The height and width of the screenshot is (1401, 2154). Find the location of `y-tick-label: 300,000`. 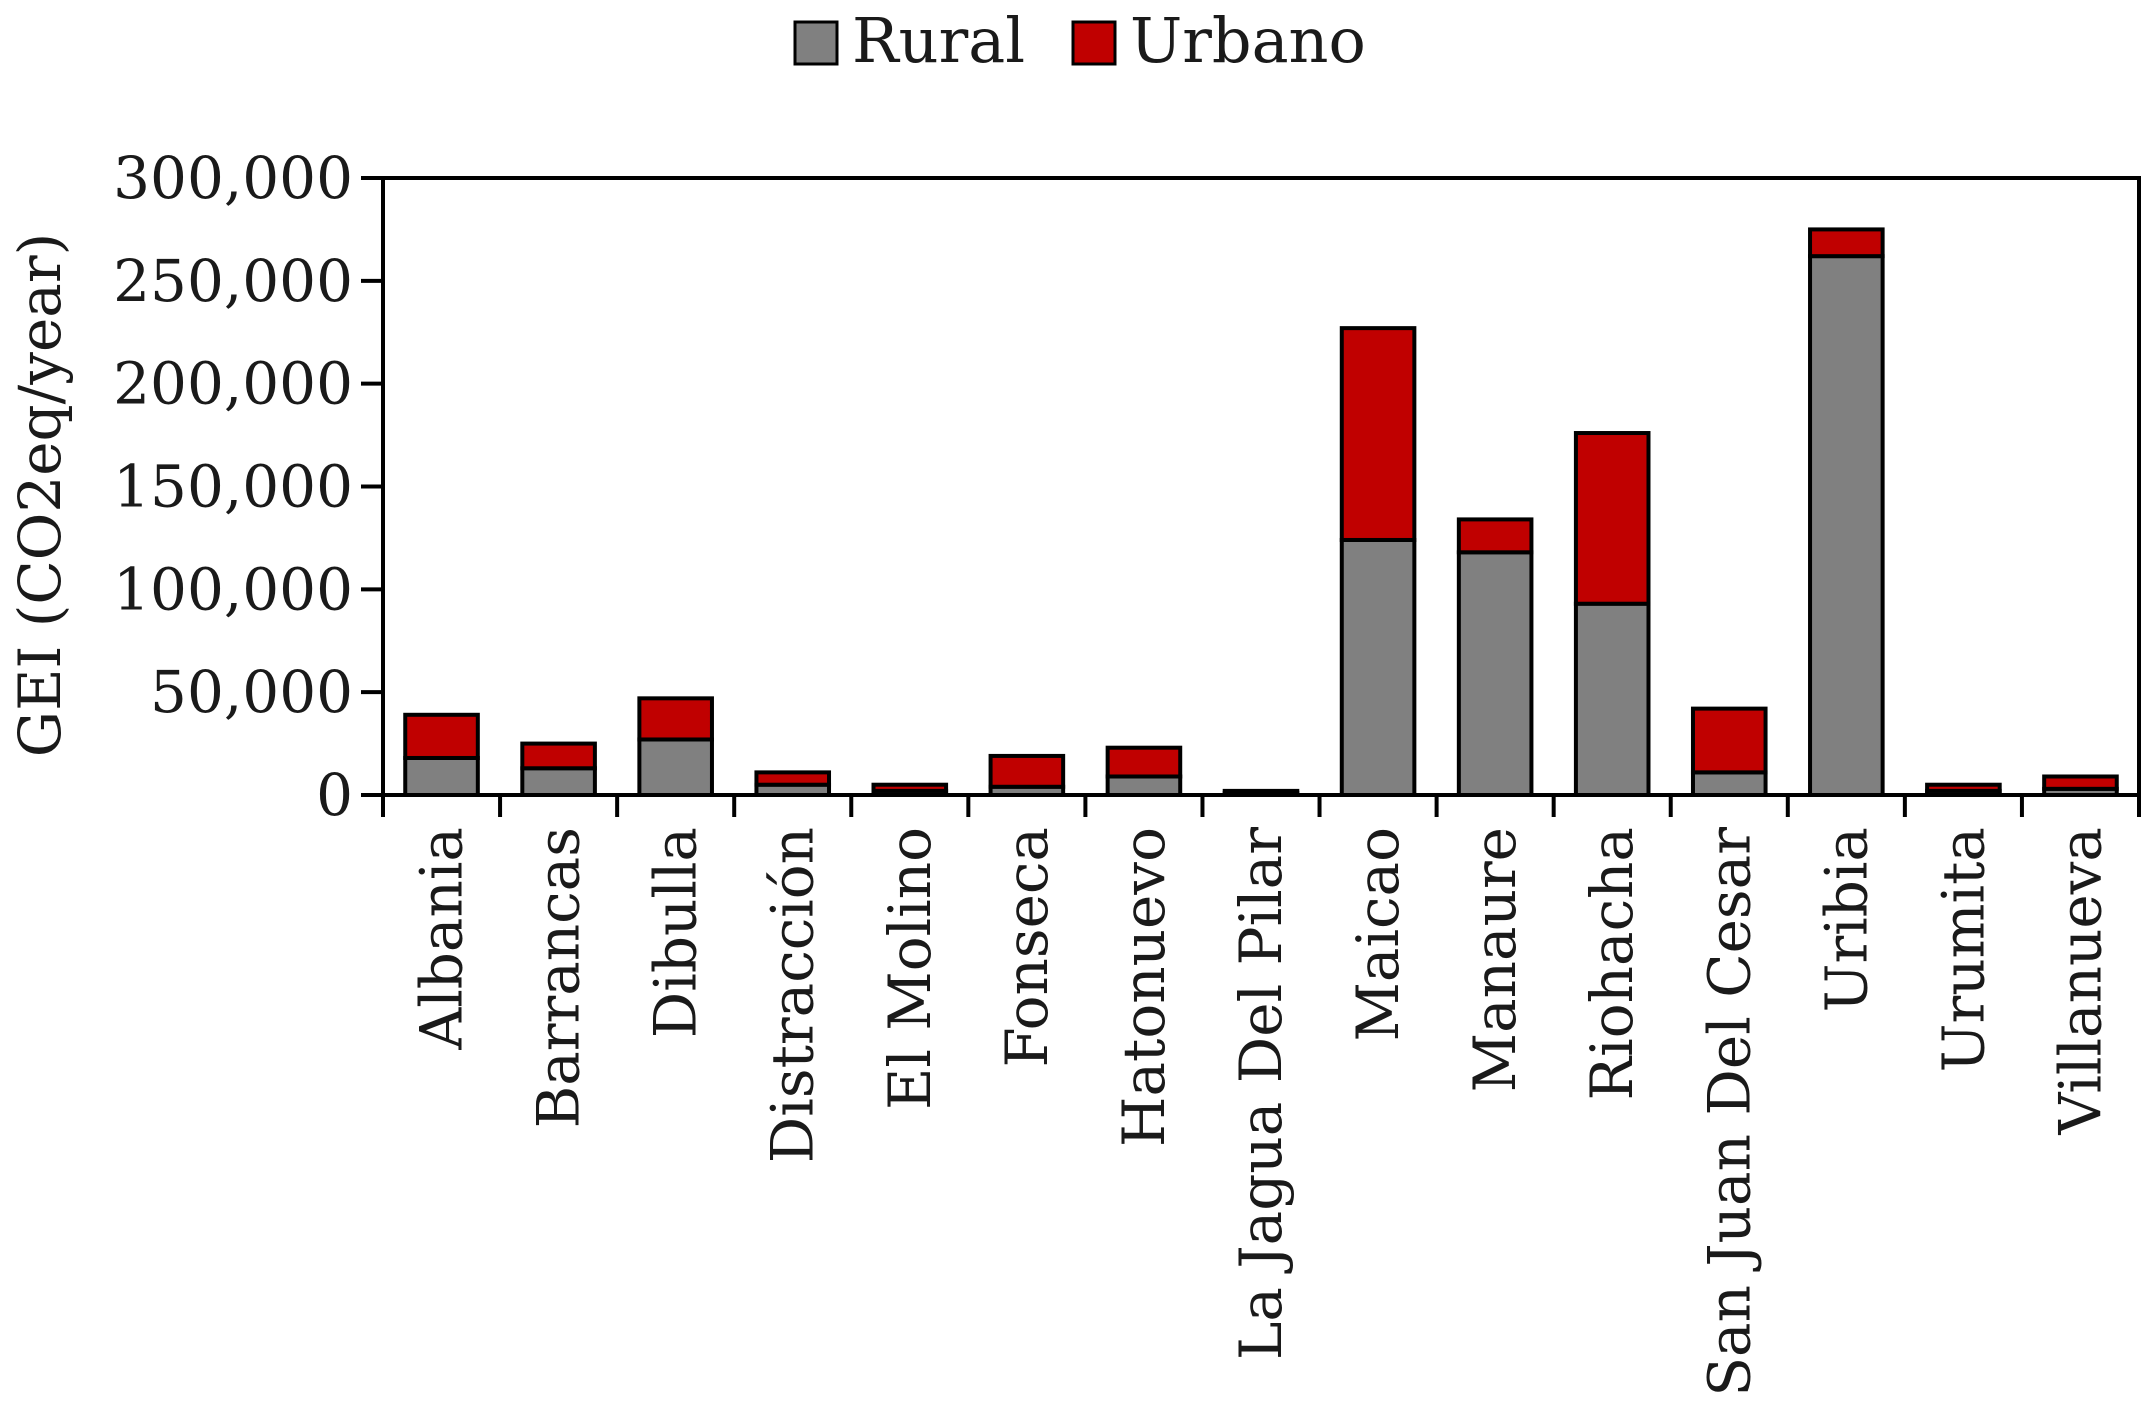

y-tick-label: 300,000 is located at coordinates (233, 178).